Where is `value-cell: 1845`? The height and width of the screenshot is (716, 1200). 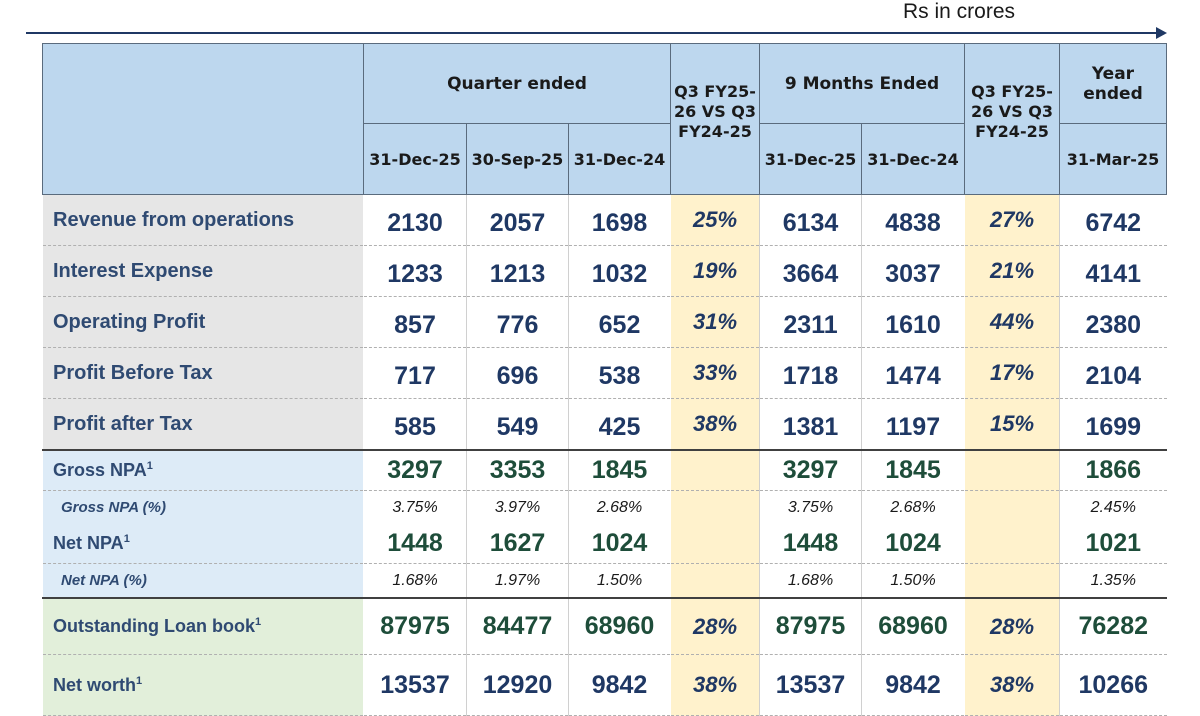
value-cell: 1845 is located at coordinates (619, 470).